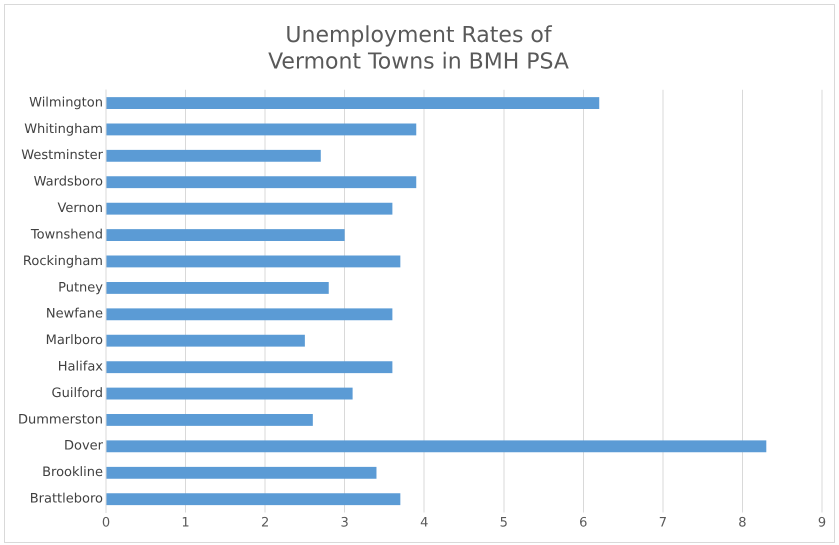  I want to click on y-tick-label: Halifax, so click(81, 367).